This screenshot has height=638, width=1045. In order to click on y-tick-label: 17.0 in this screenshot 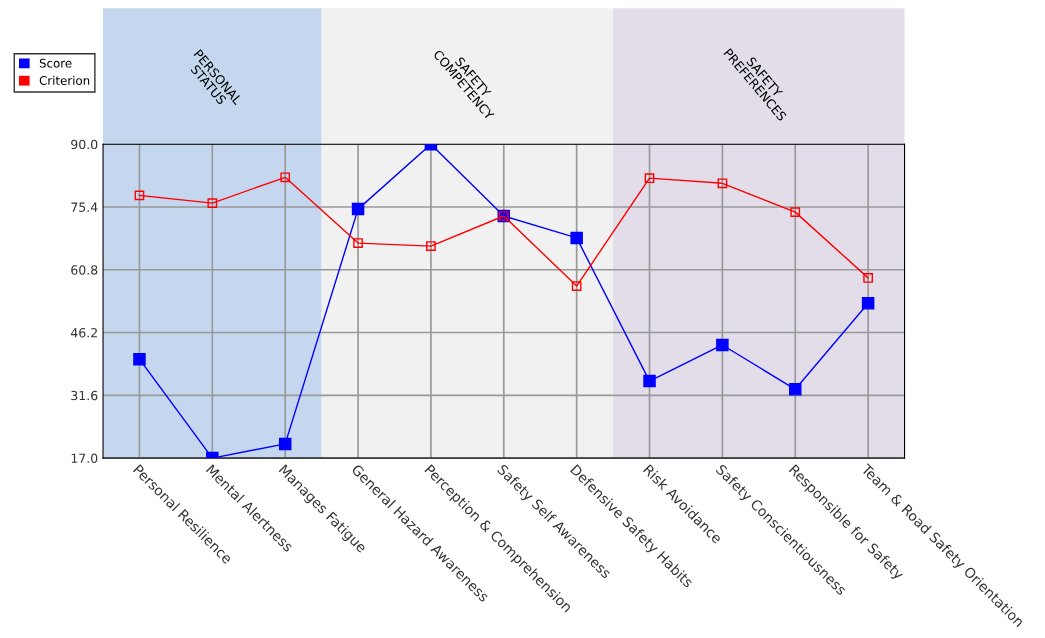, I will do `click(84, 458)`.